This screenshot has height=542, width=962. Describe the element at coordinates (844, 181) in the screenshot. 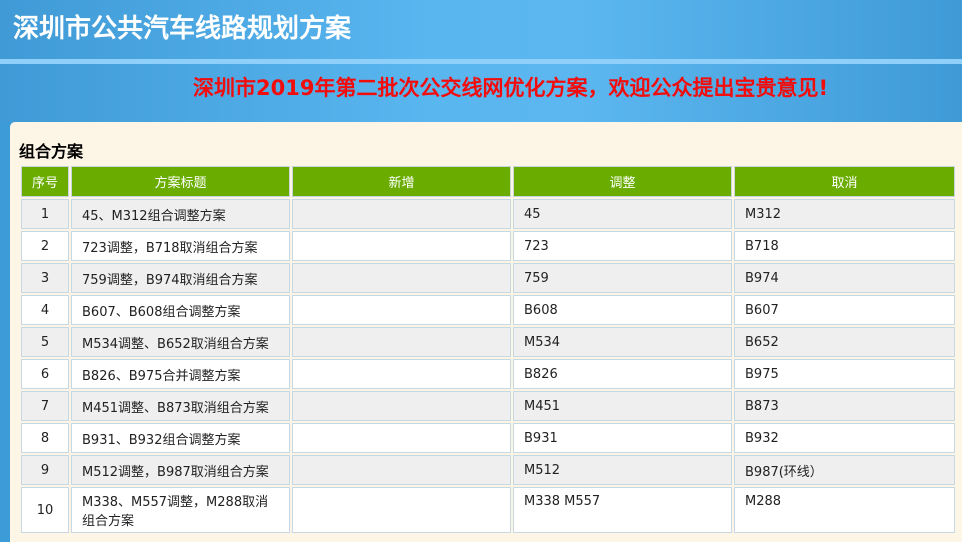

I see `col-header-cancel: 取消` at that location.